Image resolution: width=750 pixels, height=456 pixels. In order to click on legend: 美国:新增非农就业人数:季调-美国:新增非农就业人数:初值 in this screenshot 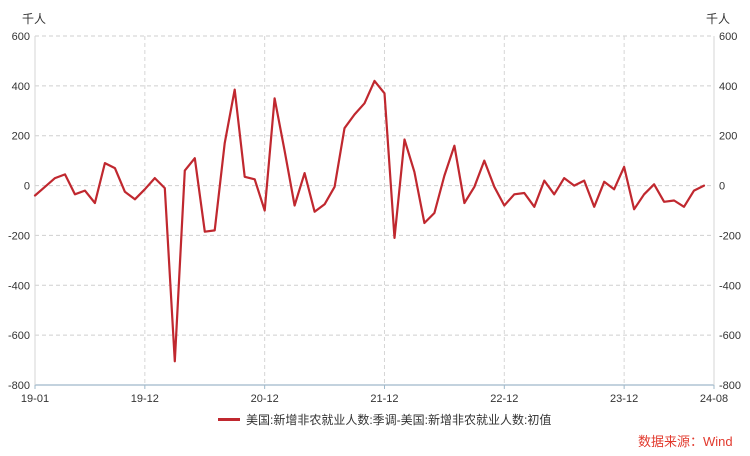, I will do `click(384, 419)`.